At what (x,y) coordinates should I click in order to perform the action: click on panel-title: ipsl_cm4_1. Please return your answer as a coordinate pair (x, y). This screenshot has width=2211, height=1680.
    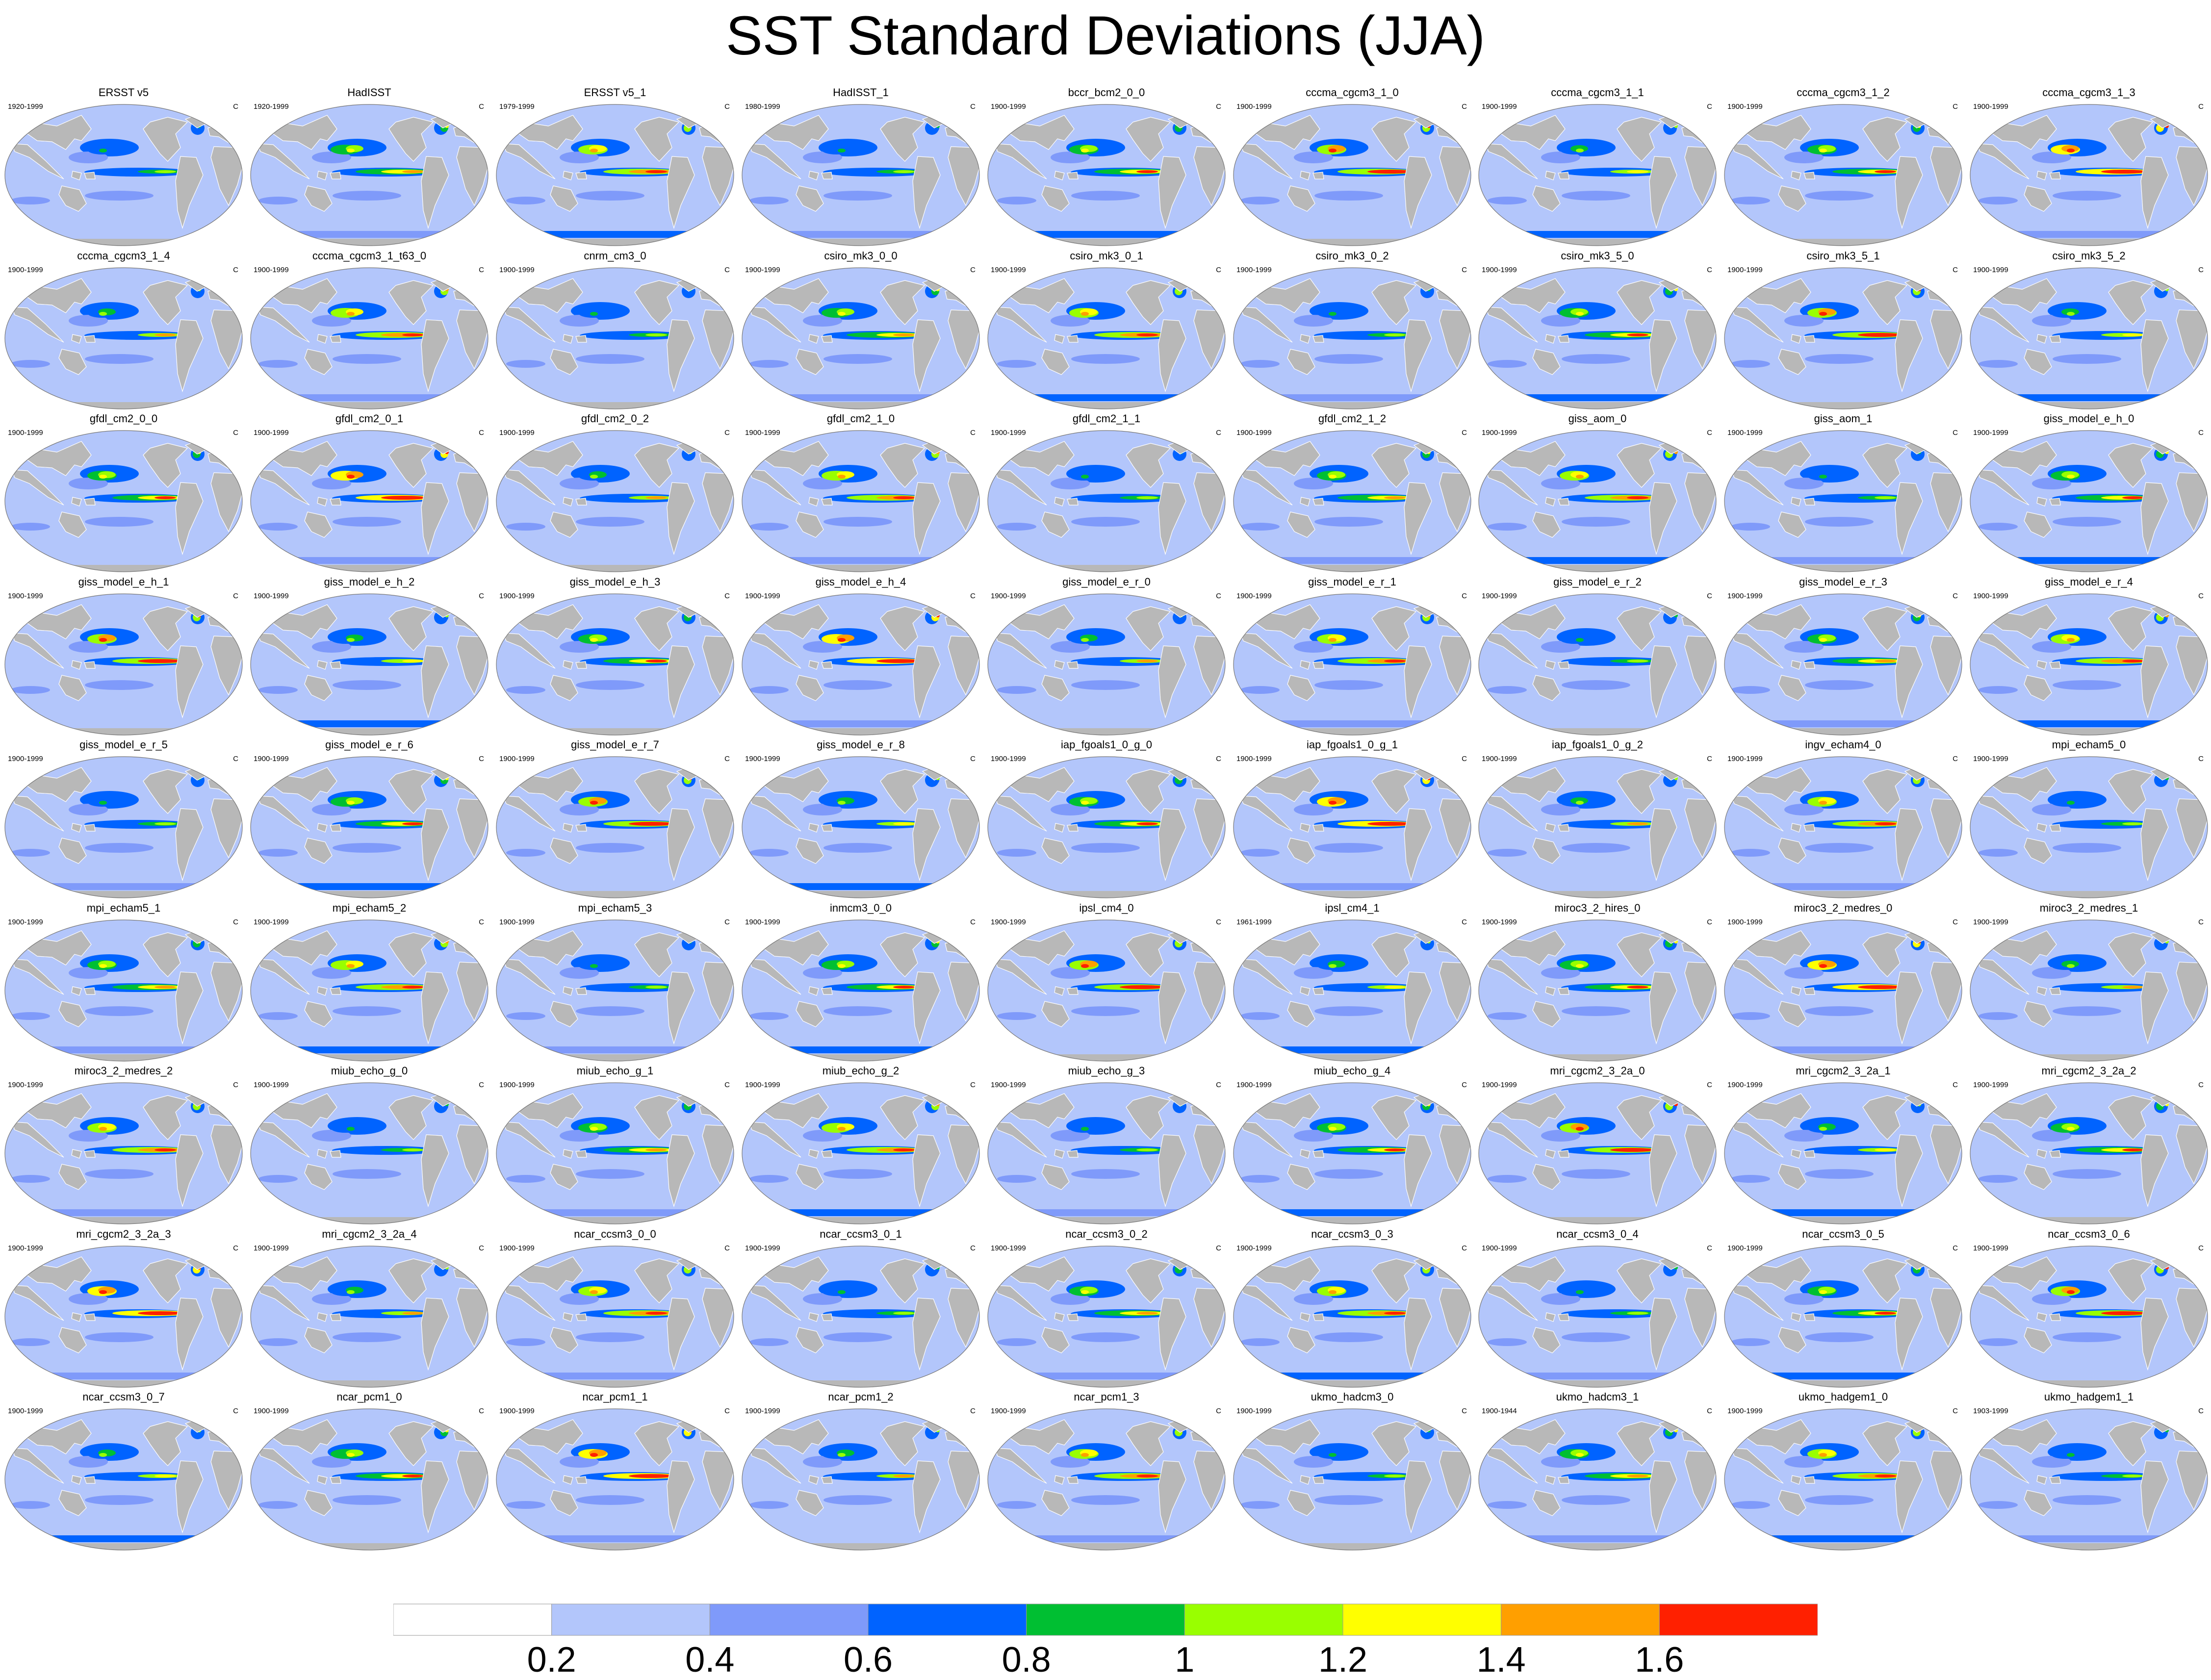
    Looking at the image, I should click on (1352, 908).